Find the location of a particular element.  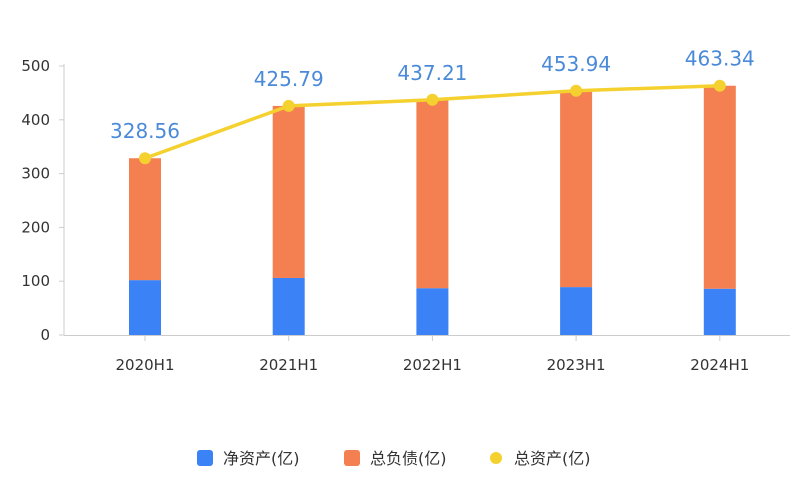

y-tick-label: 500 is located at coordinates (35, 66).